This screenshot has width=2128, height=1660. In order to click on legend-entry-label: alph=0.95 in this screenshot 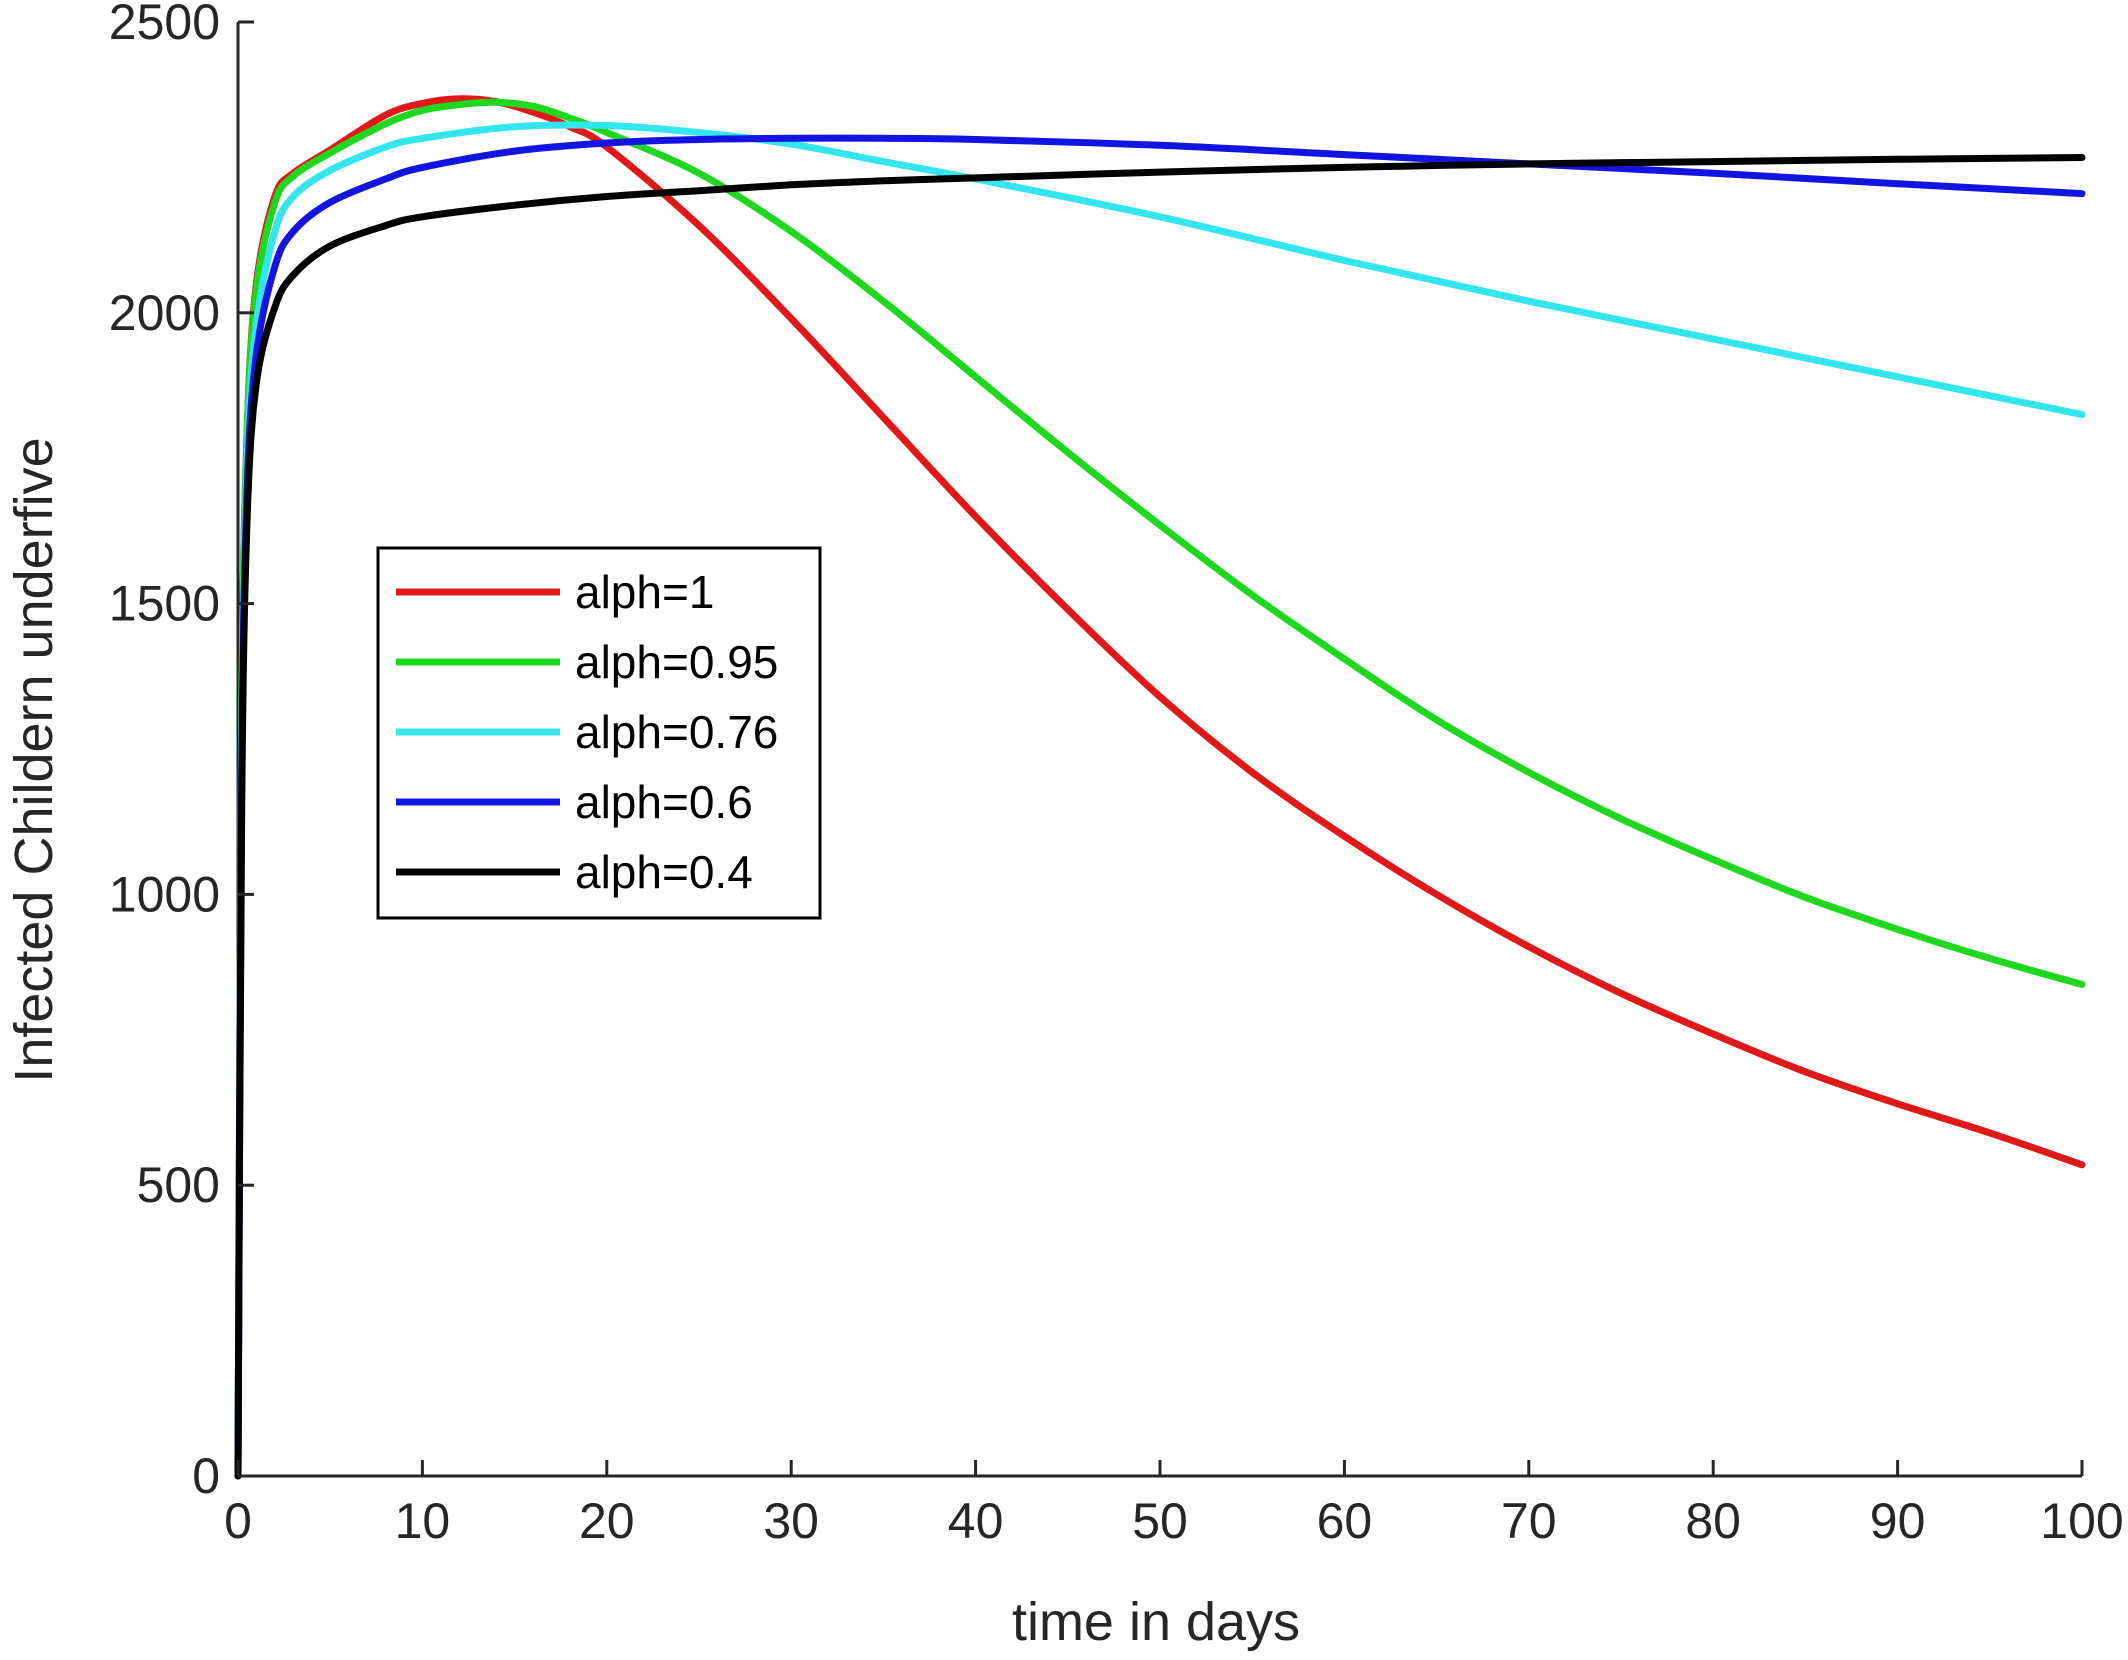, I will do `click(676, 662)`.